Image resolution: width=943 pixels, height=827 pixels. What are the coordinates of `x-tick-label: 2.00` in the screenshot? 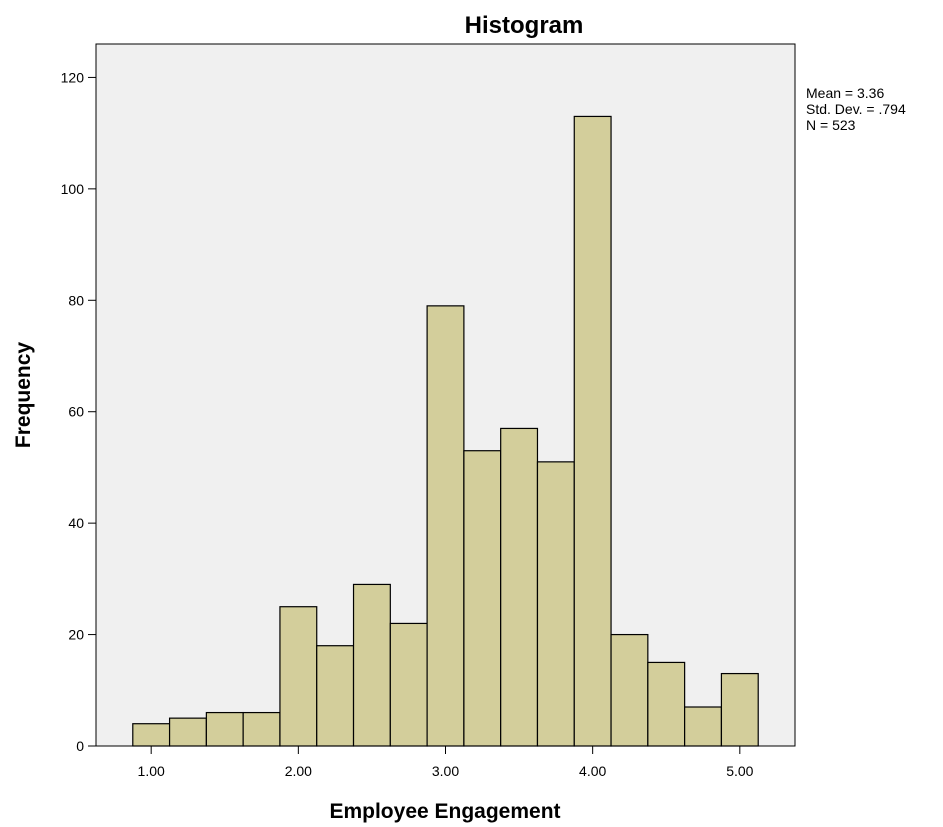 It's located at (298, 771).